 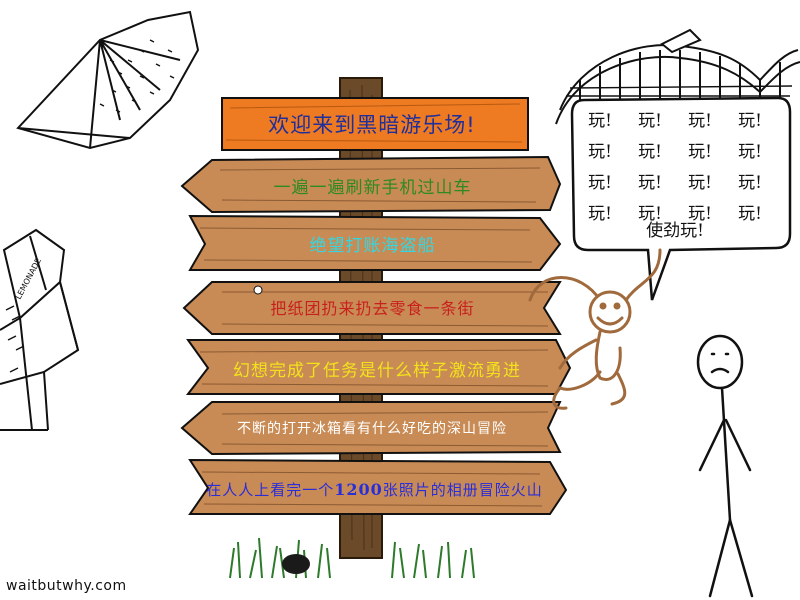 I want to click on sign-label-part: 张照片的相册冒险火山, so click(x=462, y=489).